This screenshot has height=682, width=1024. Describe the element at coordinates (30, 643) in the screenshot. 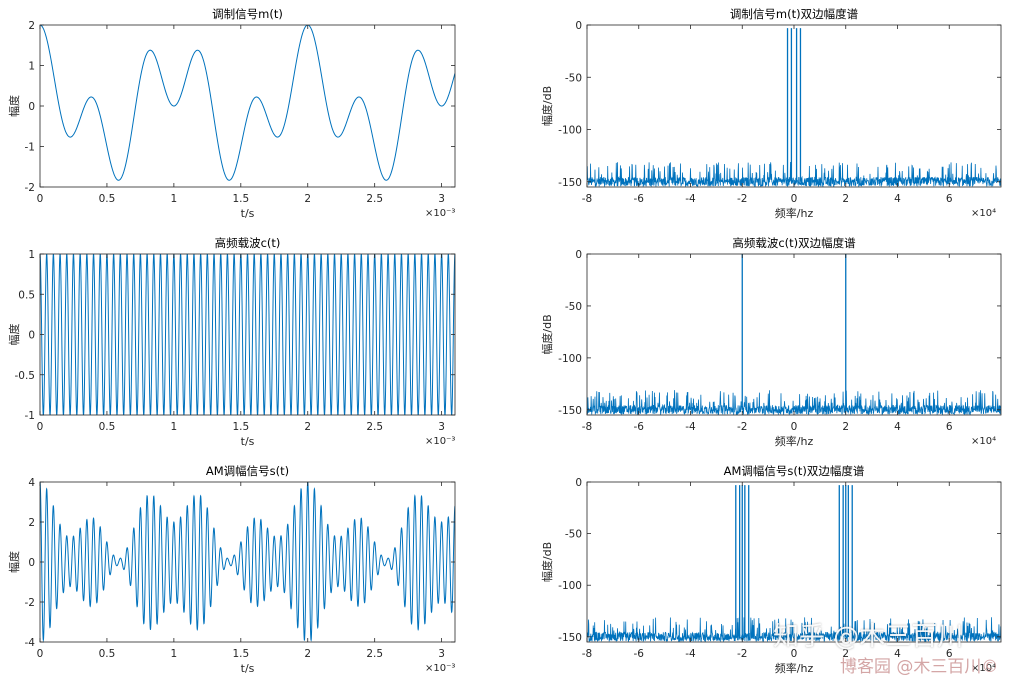

I see `y-tick-label: -4` at that location.